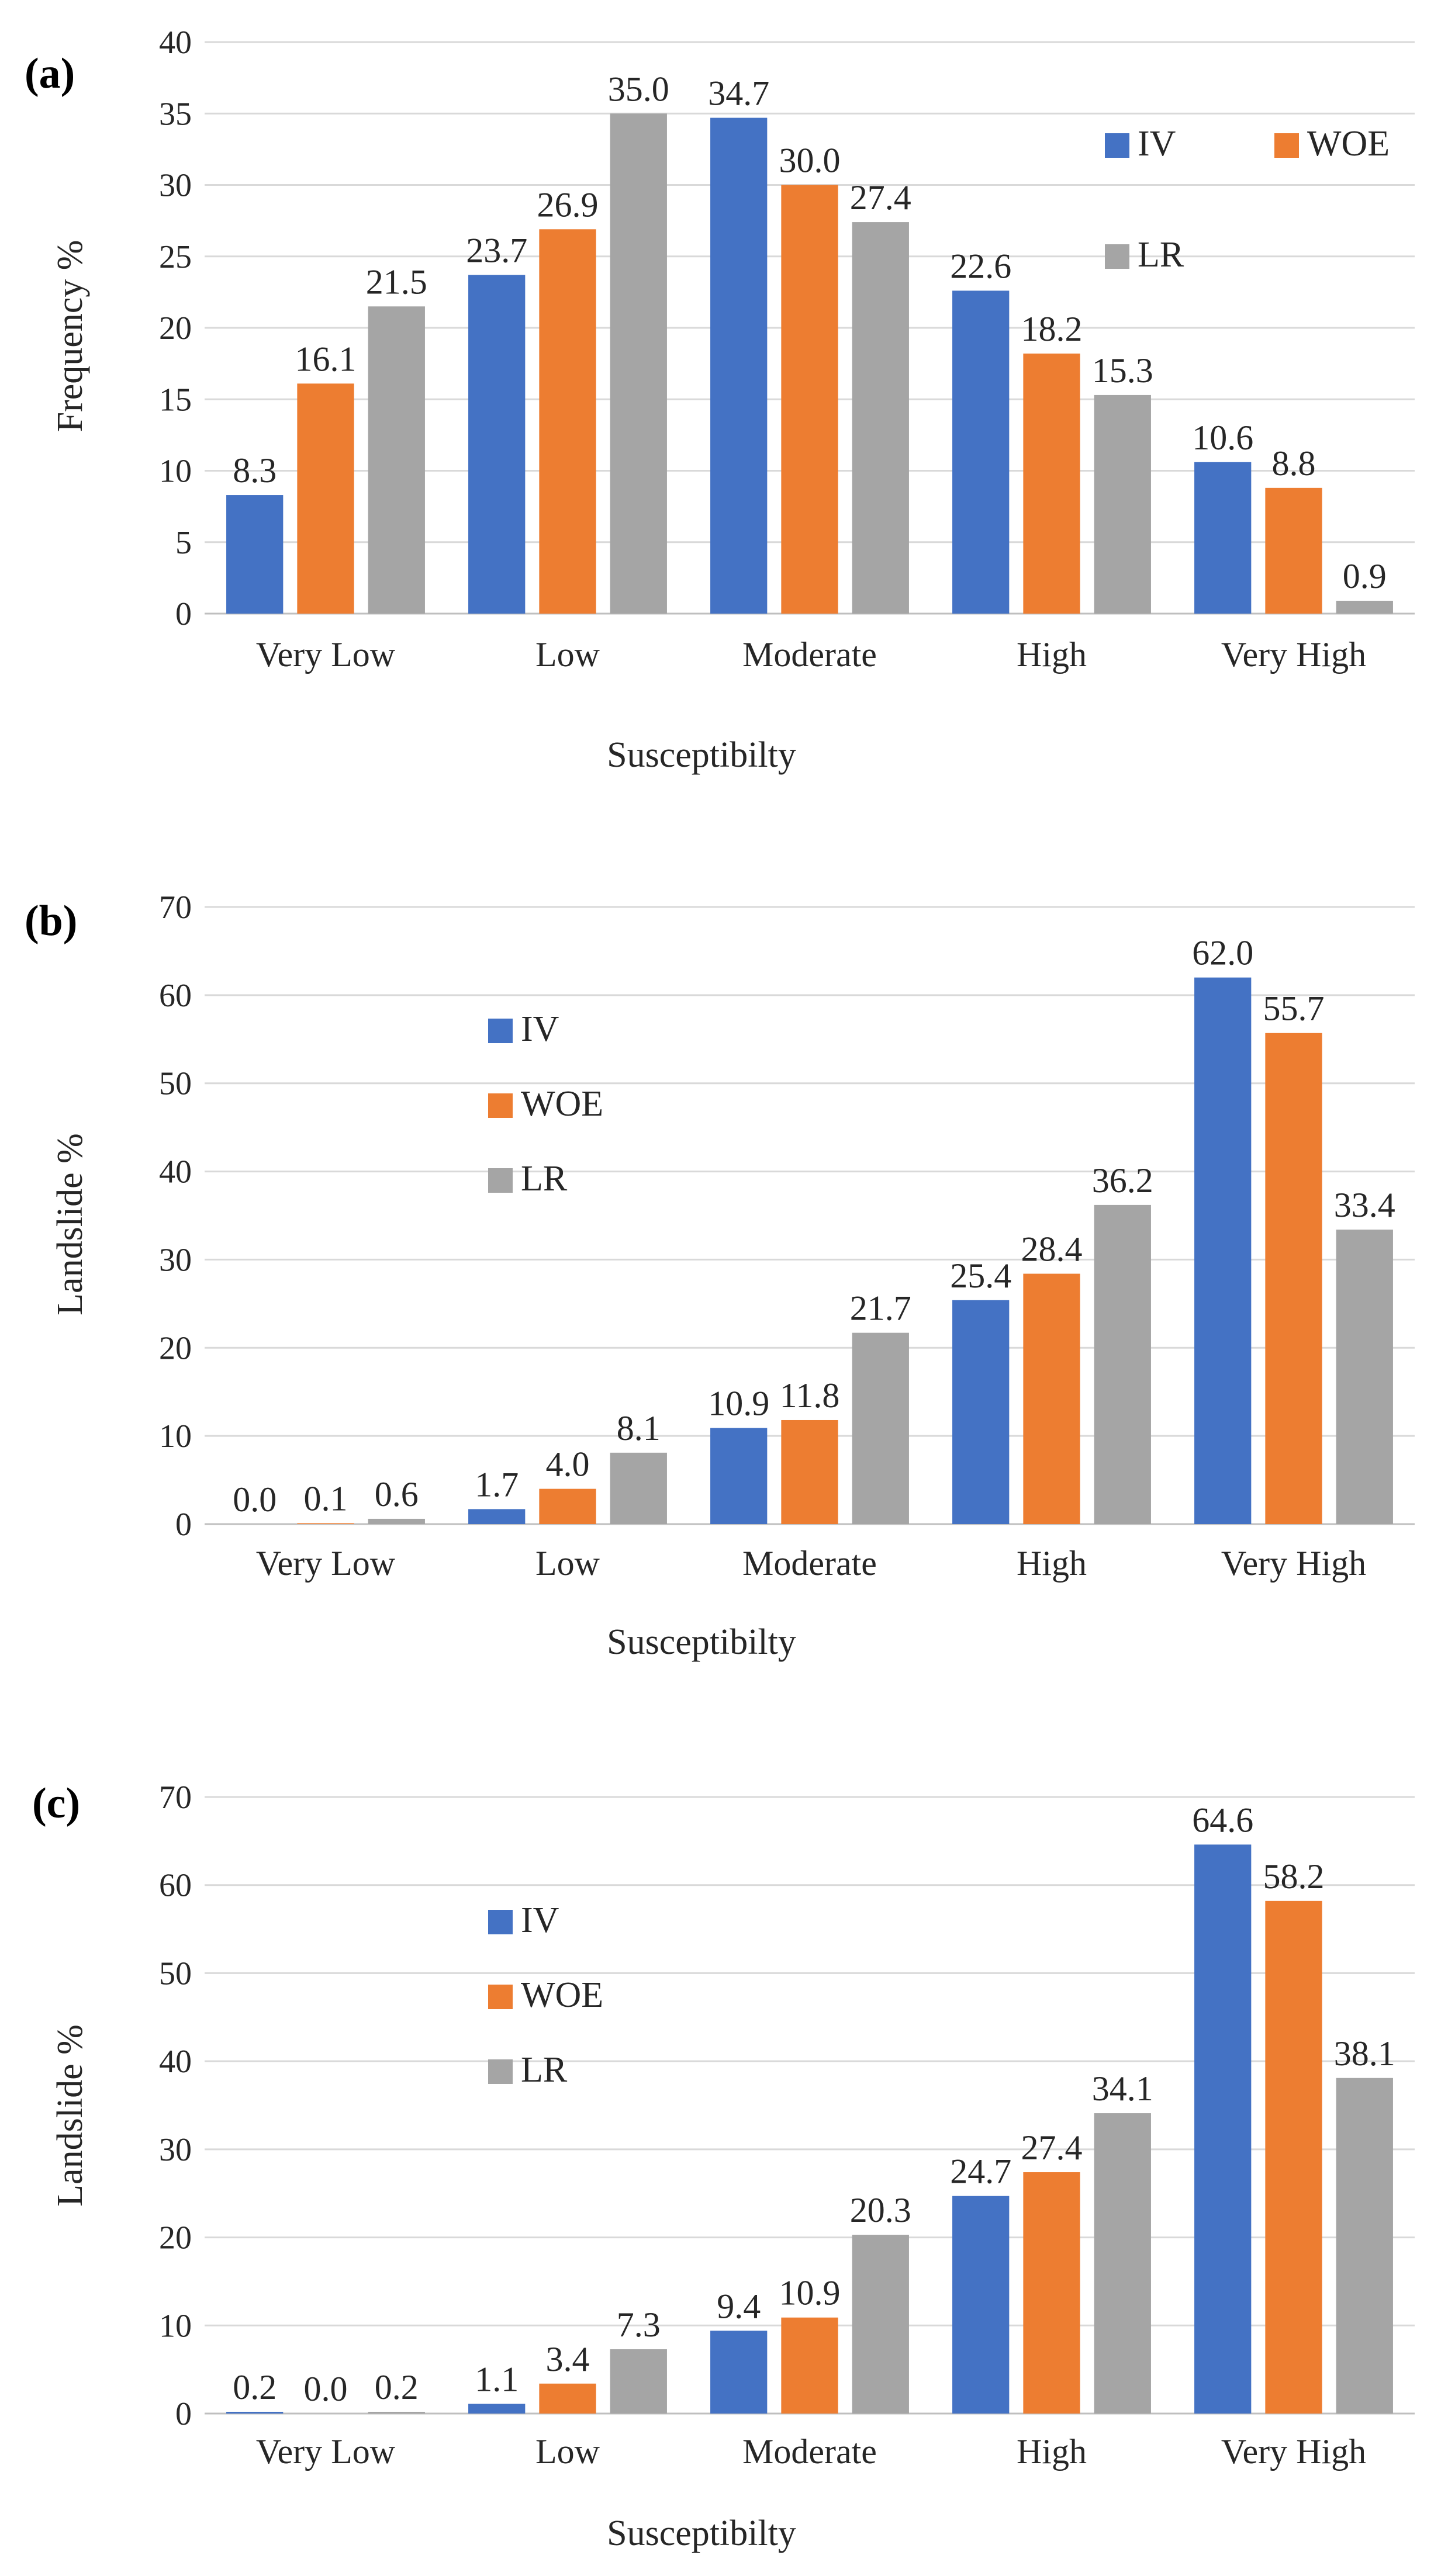 The image size is (1448, 2576). I want to click on category-label: Low, so click(567, 1563).